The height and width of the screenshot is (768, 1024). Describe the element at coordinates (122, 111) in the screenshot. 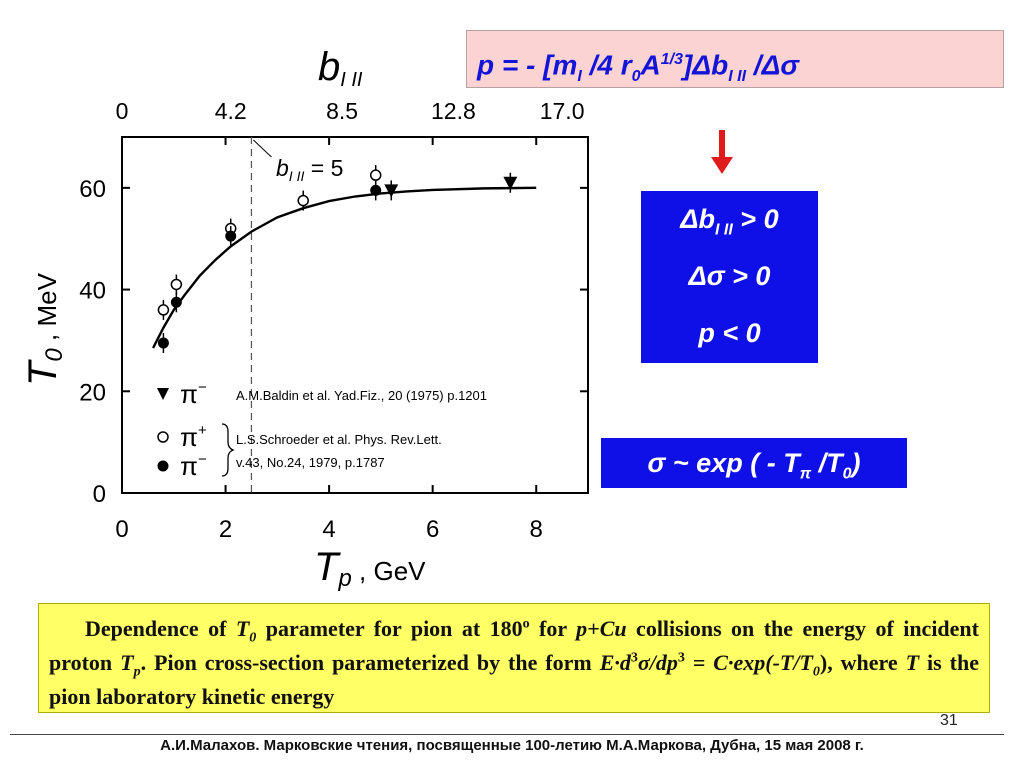

I see `top-tick-label: 0` at that location.